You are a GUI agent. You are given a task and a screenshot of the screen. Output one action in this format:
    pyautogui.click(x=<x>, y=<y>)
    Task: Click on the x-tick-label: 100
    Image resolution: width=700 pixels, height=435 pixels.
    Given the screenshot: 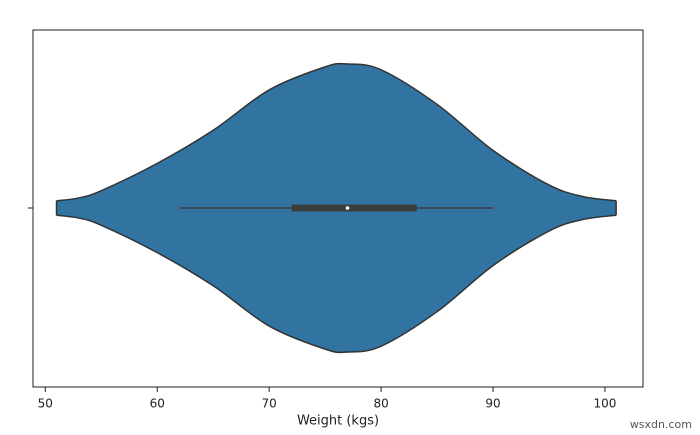 What is the action you would take?
    pyautogui.click(x=604, y=404)
    